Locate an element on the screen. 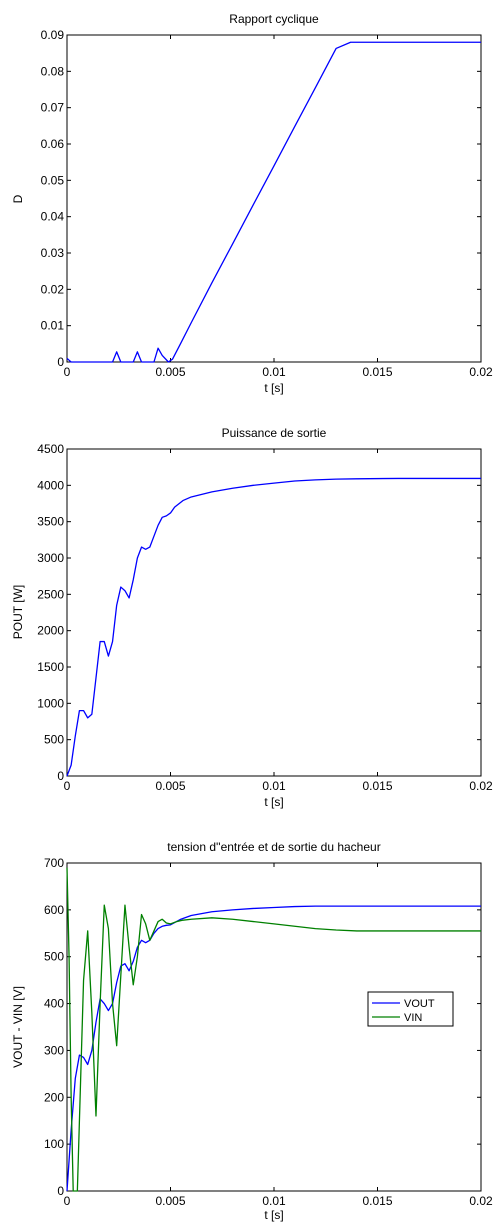  y-tick-label: 0.07 is located at coordinates (53, 108).